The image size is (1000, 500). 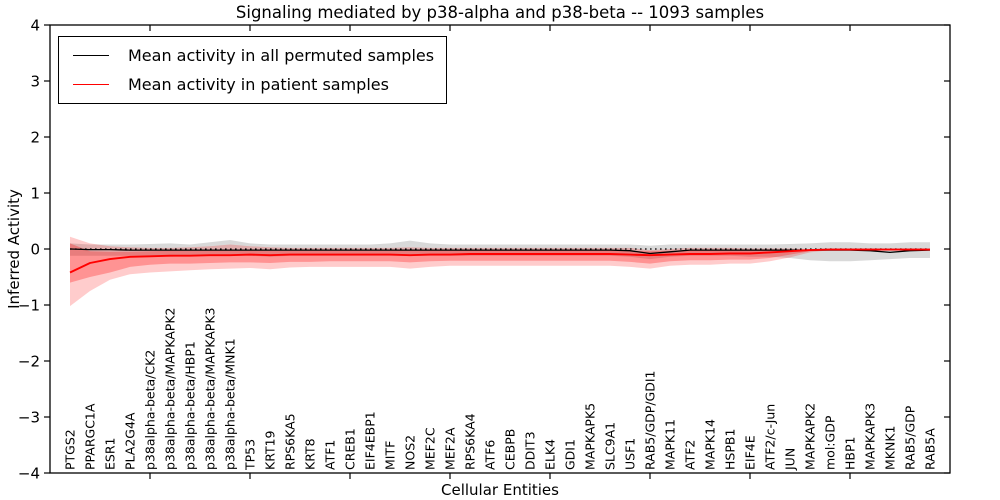 What do you see at coordinates (410, 452) in the screenshot?
I see `x-category-label: NOS2` at bounding box center [410, 452].